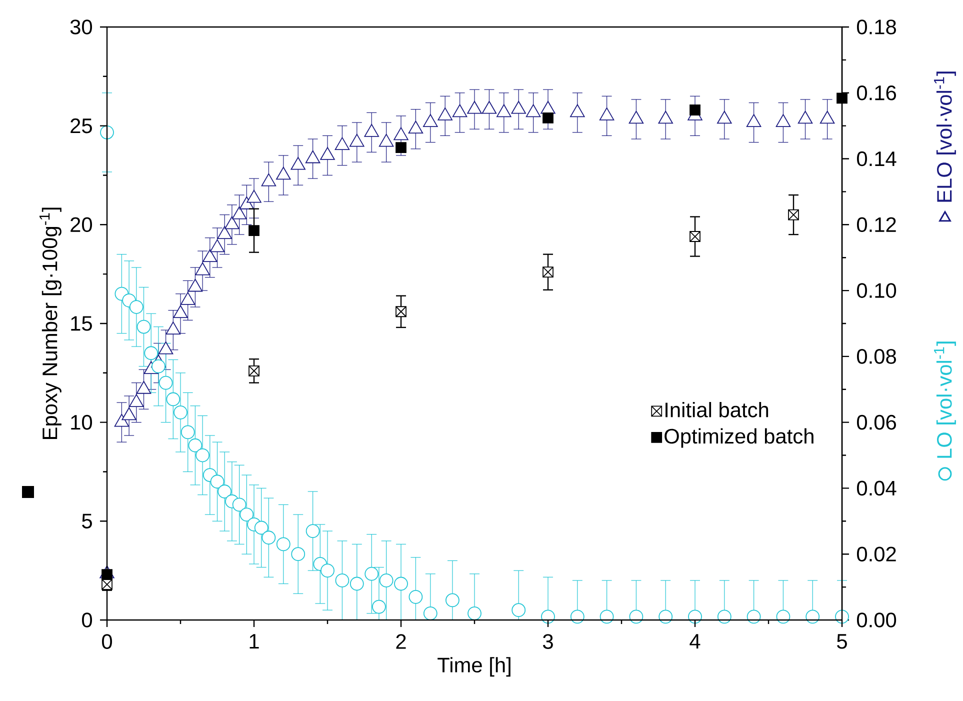 This screenshot has height=701, width=963. Describe the element at coordinates (717, 410) in the screenshot. I see `legend-label: Initial batch` at that location.